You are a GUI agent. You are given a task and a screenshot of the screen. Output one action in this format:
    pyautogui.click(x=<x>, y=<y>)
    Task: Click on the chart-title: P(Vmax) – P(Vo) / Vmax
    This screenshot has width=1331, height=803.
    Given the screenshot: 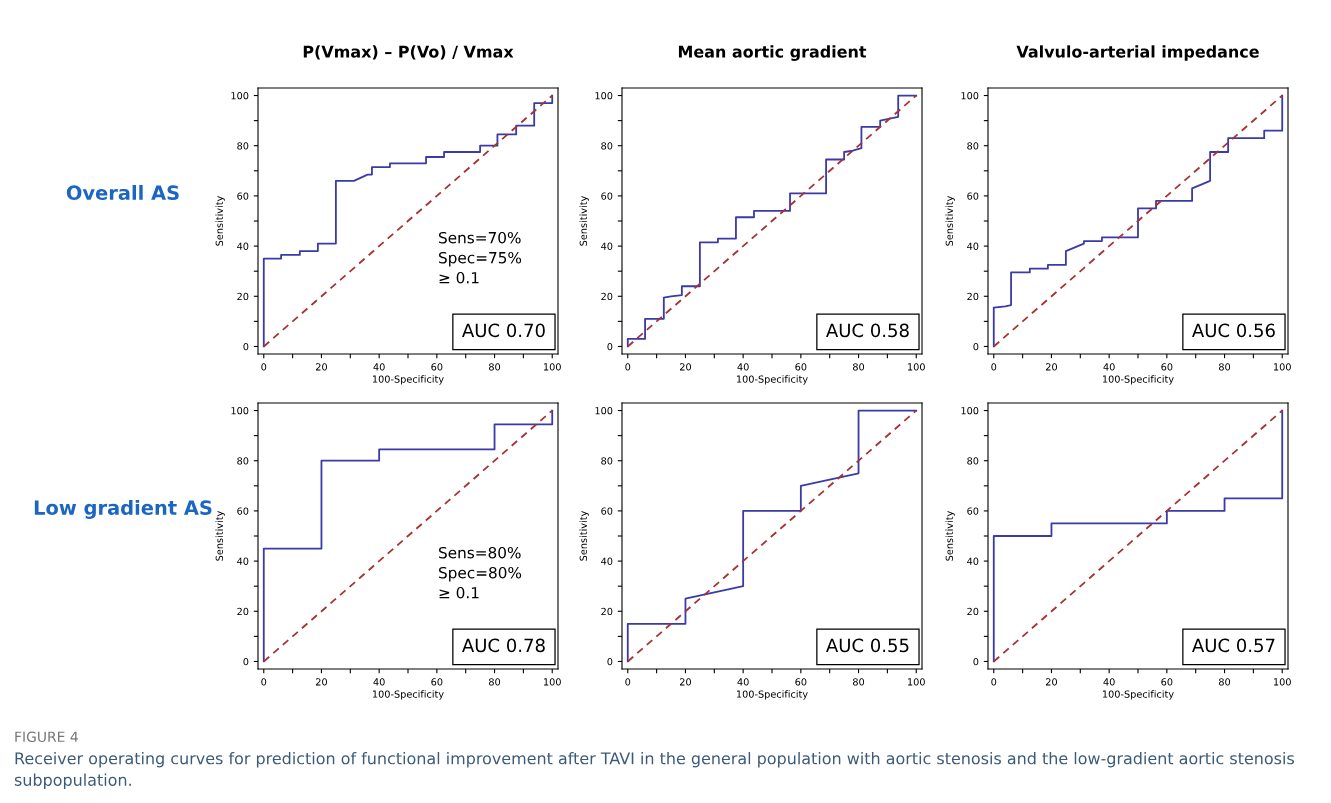 What is the action you would take?
    pyautogui.click(x=408, y=52)
    